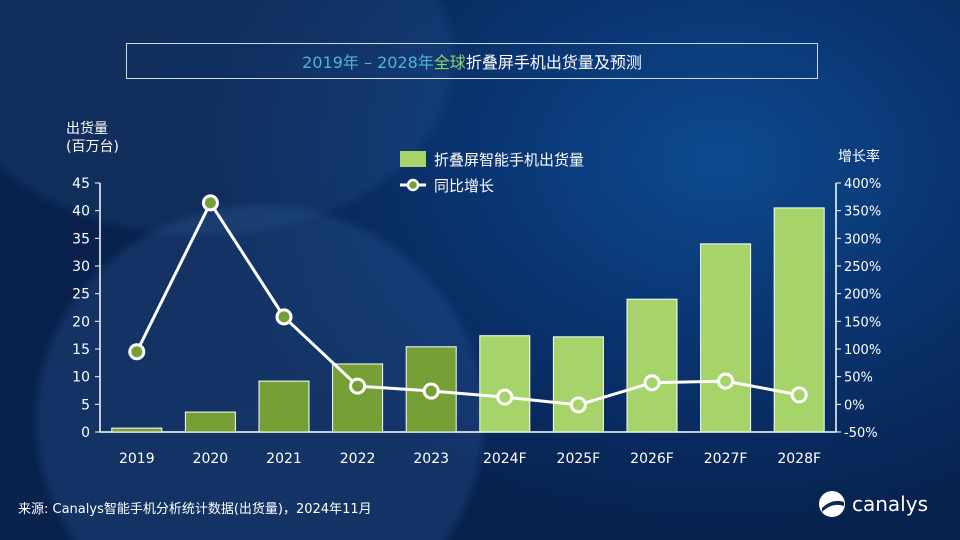  Describe the element at coordinates (431, 459) in the screenshot. I see `x-tick-label: 2023` at that location.